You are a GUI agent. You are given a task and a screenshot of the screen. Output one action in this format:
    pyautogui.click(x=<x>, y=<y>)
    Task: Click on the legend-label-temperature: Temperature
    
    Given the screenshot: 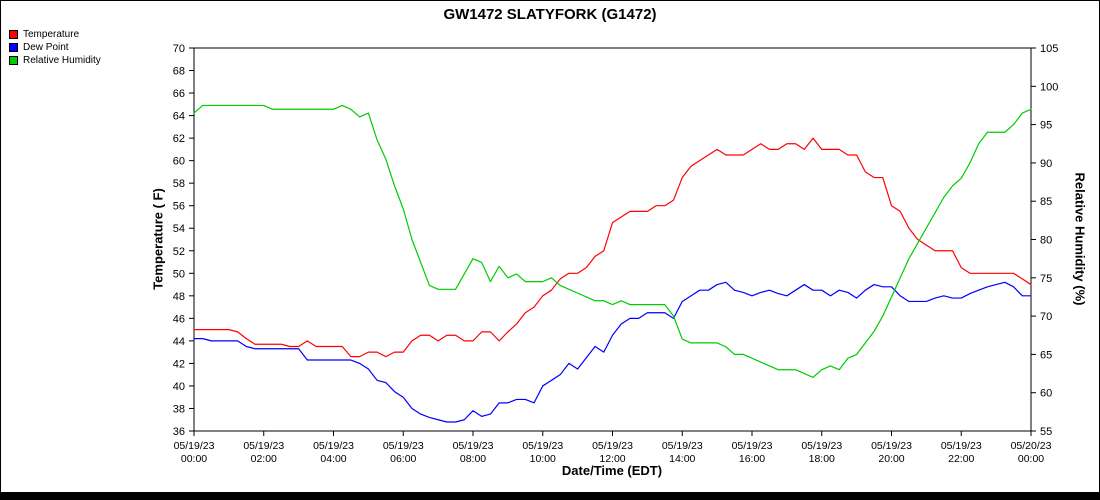 What is the action you would take?
    pyautogui.click(x=51, y=34)
    